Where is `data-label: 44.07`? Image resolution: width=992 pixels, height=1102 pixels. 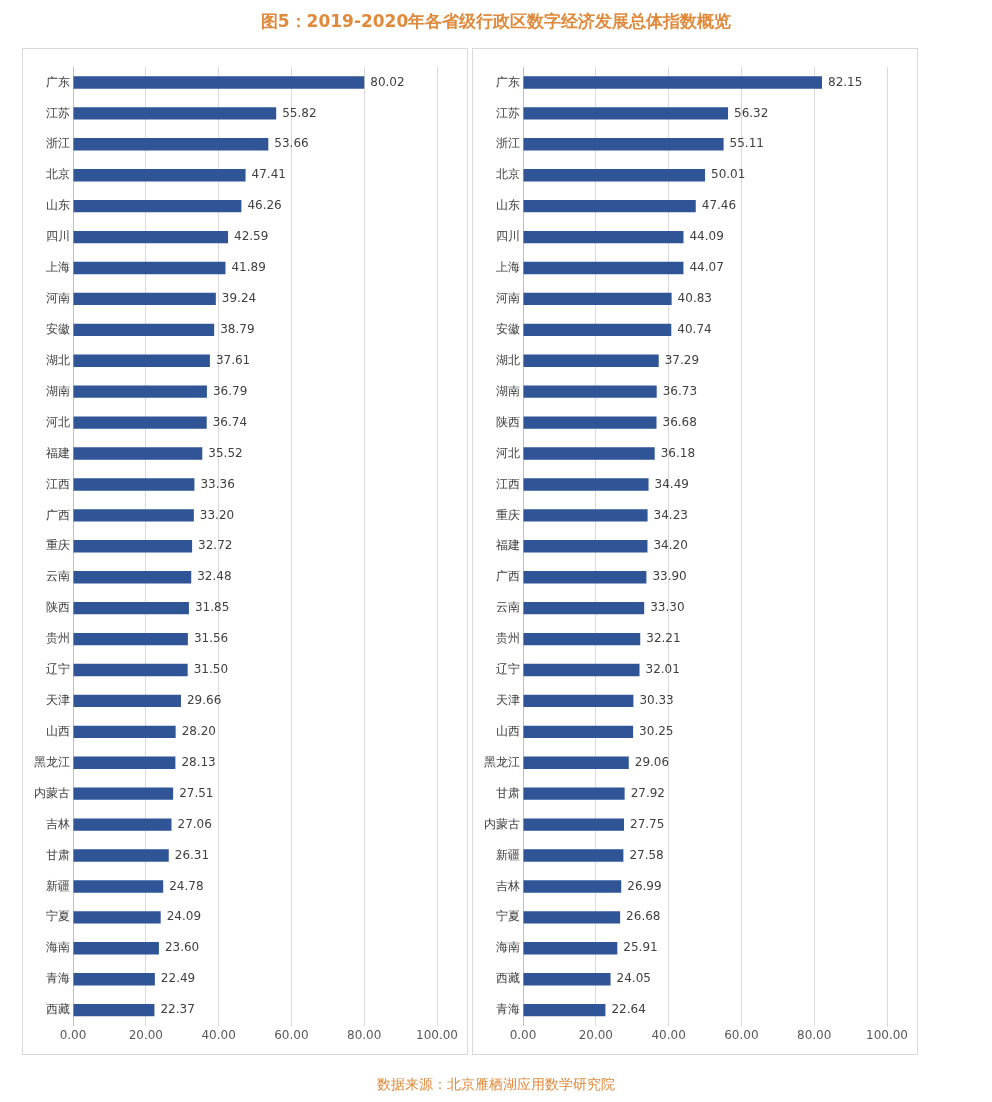
data-label: 44.07 is located at coordinates (706, 267).